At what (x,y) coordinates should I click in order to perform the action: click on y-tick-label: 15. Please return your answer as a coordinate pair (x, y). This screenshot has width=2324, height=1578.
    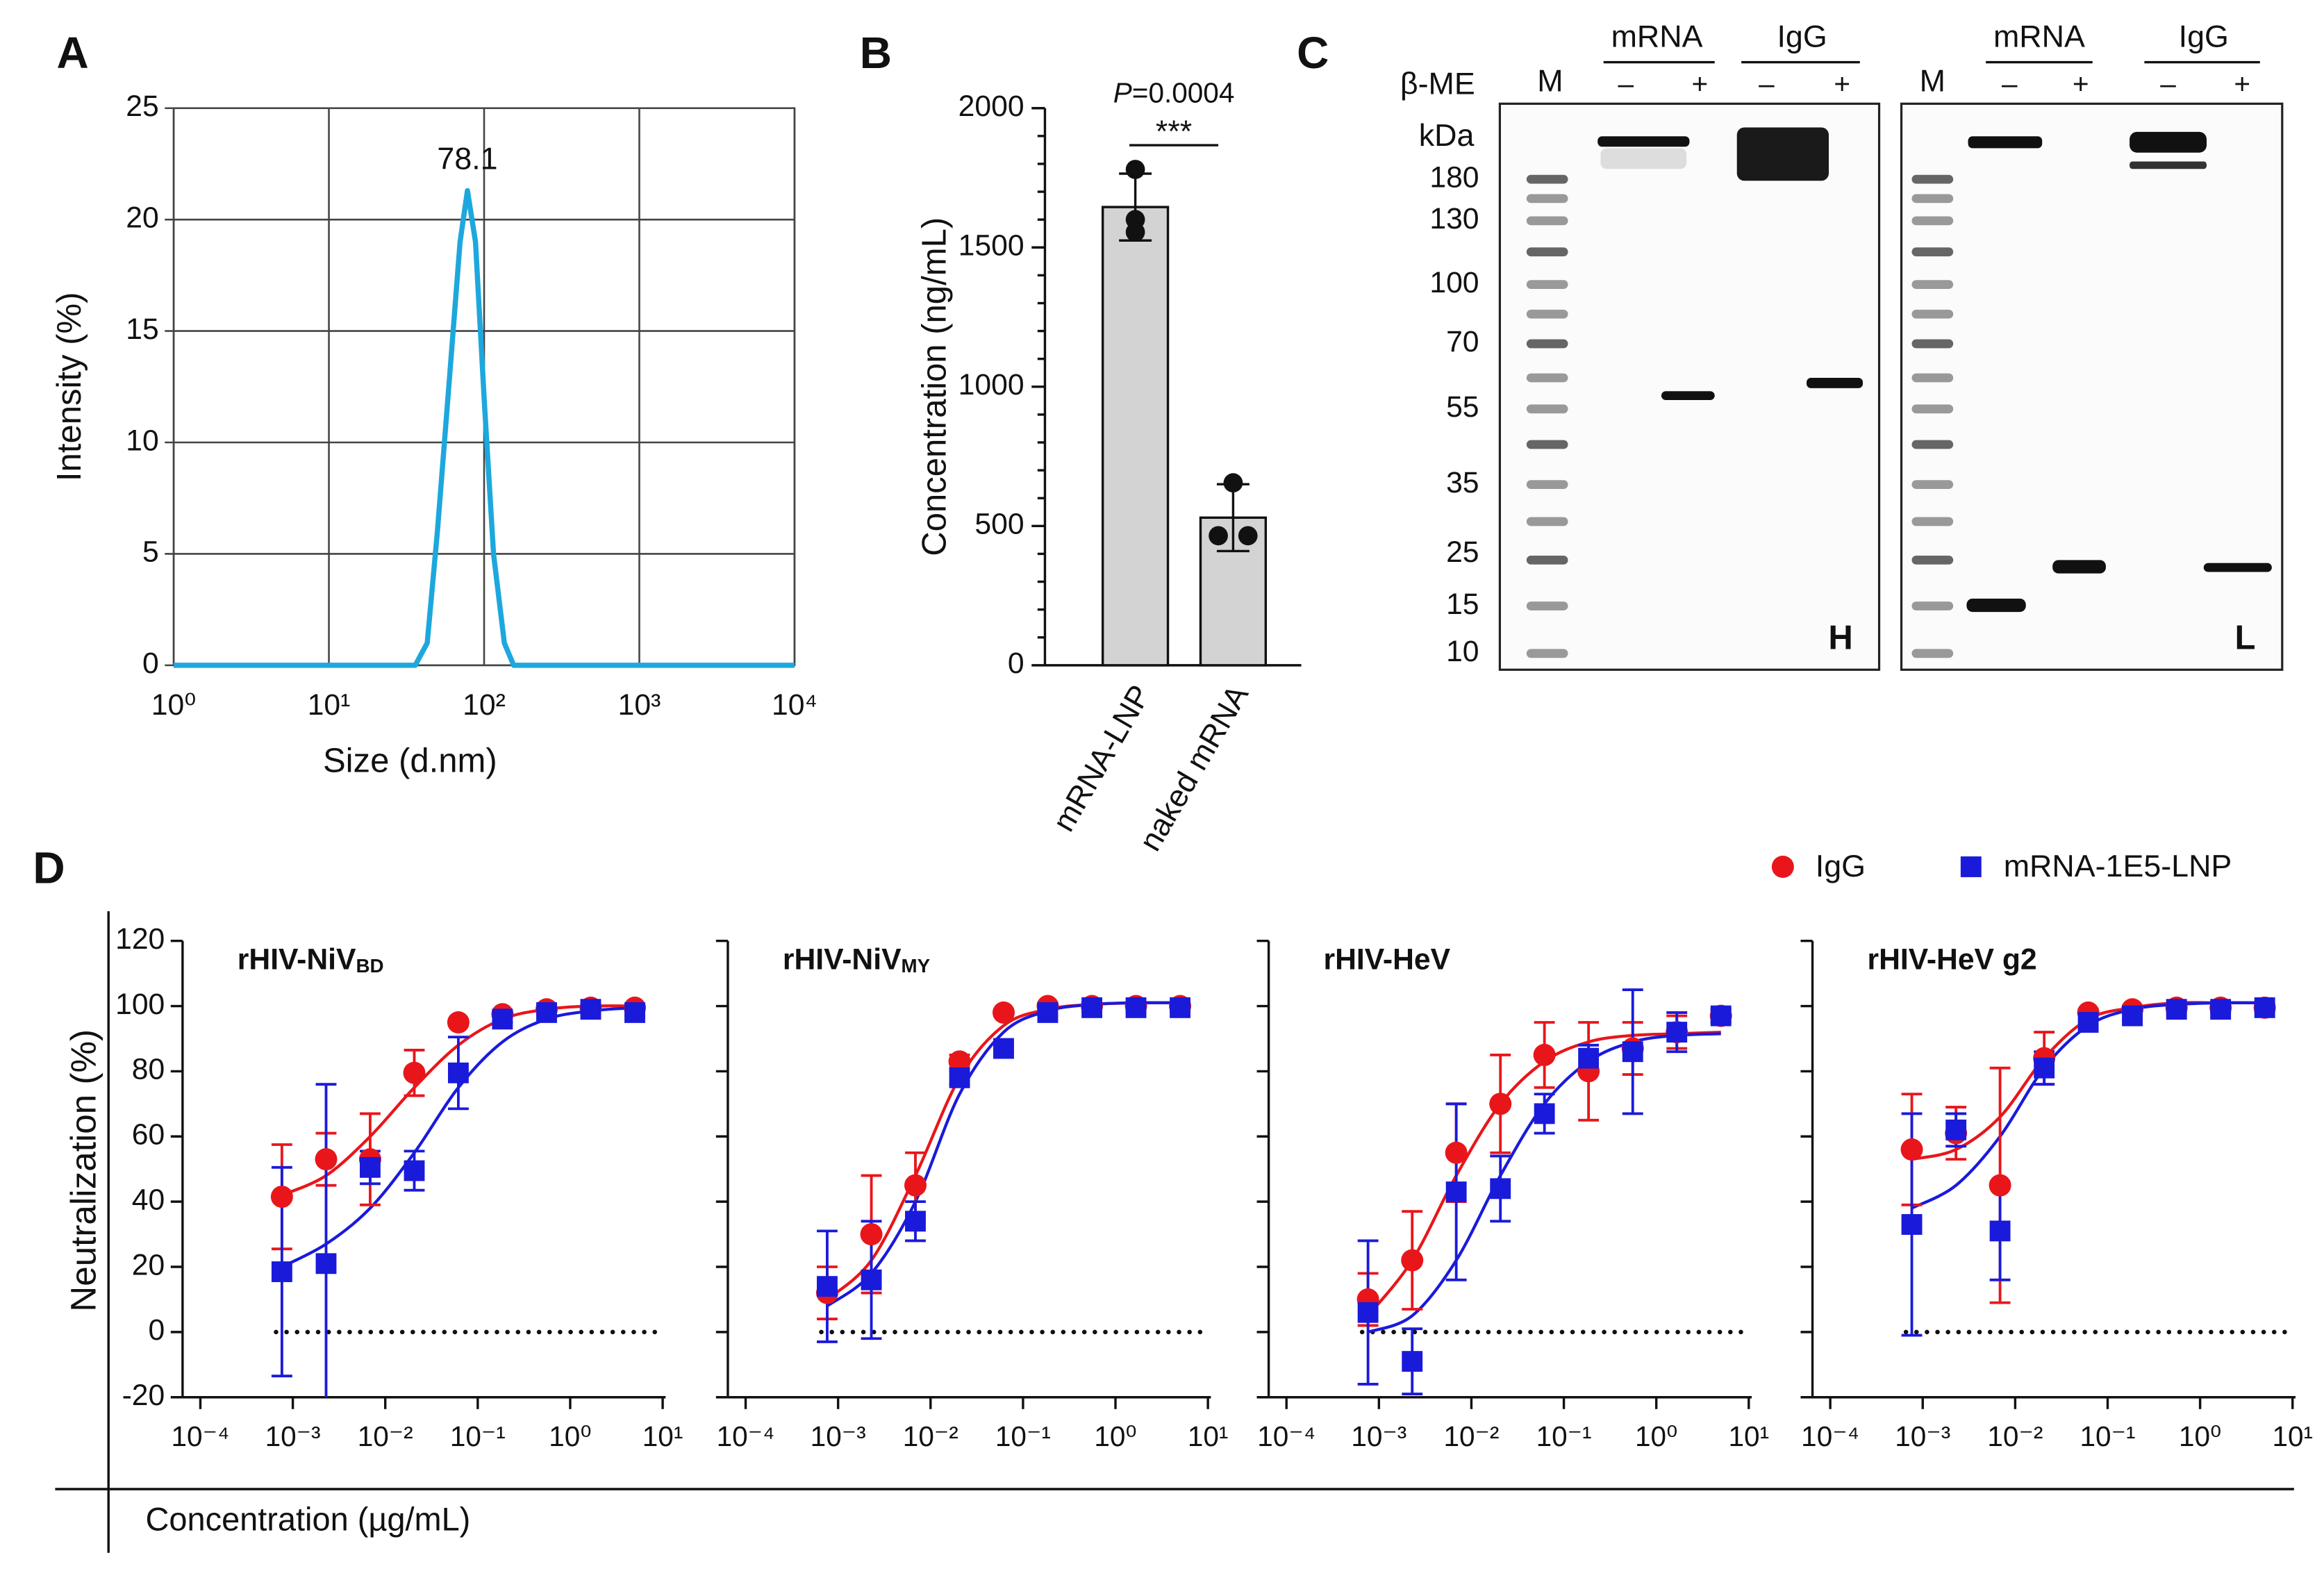
    Looking at the image, I should click on (142, 329).